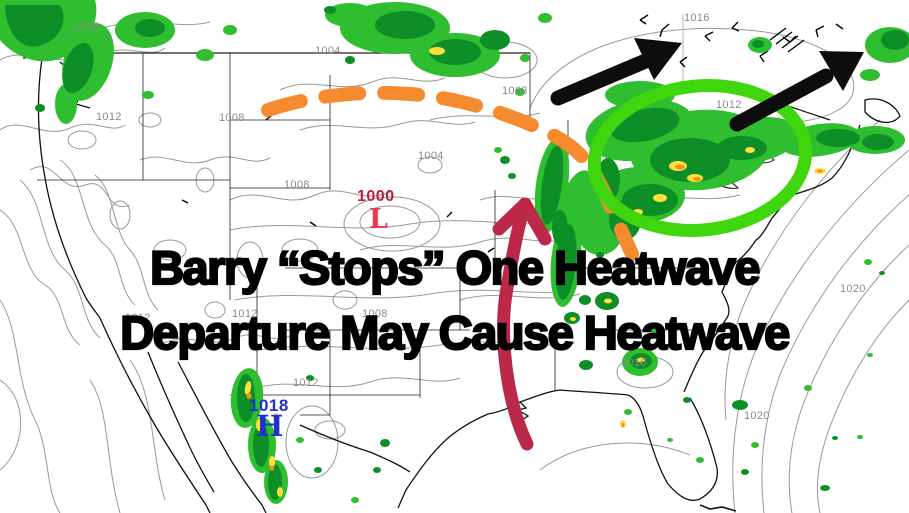 This screenshot has height=513, width=909. I want to click on jet-arrow-east-icon, so click(796, 91).